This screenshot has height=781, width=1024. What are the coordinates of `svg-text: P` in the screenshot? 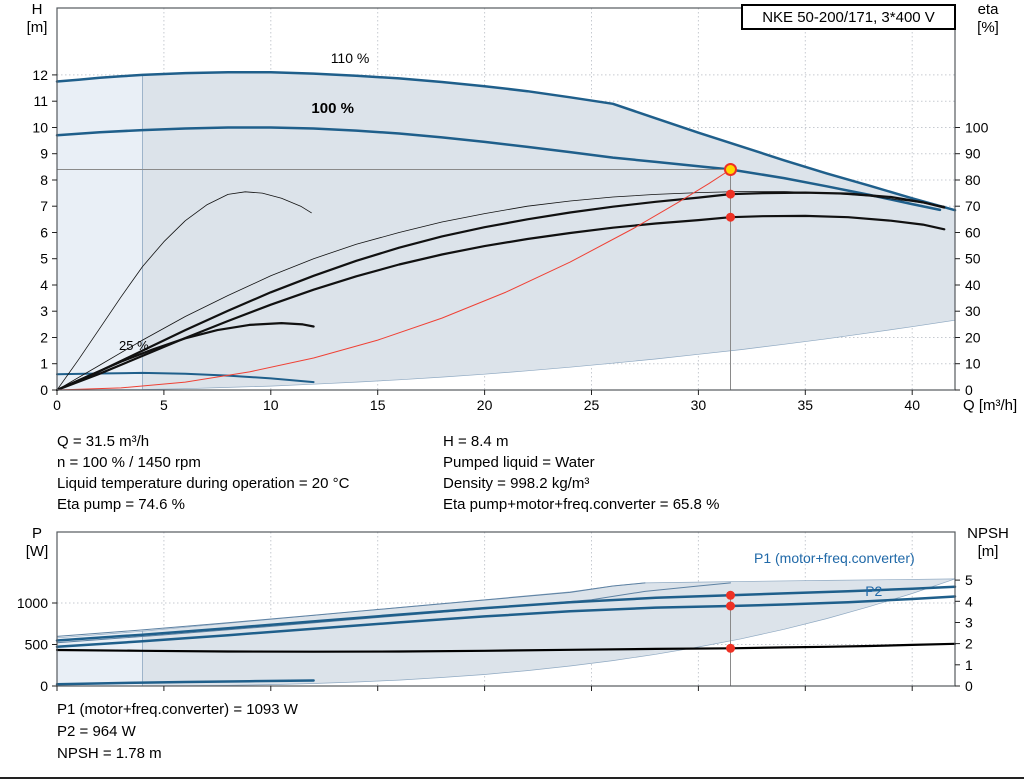 It's located at (37, 533).